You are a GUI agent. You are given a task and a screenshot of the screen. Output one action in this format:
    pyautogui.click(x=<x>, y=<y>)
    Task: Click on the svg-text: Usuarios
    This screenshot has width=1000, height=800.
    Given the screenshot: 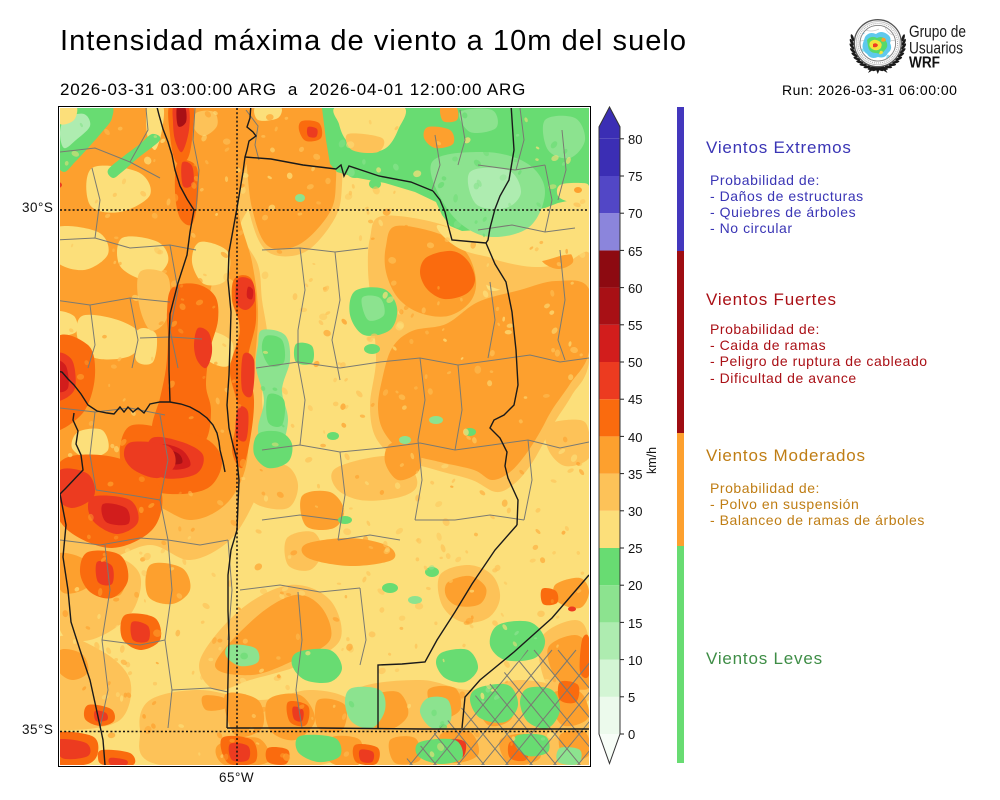 What is the action you would take?
    pyautogui.click(x=936, y=48)
    